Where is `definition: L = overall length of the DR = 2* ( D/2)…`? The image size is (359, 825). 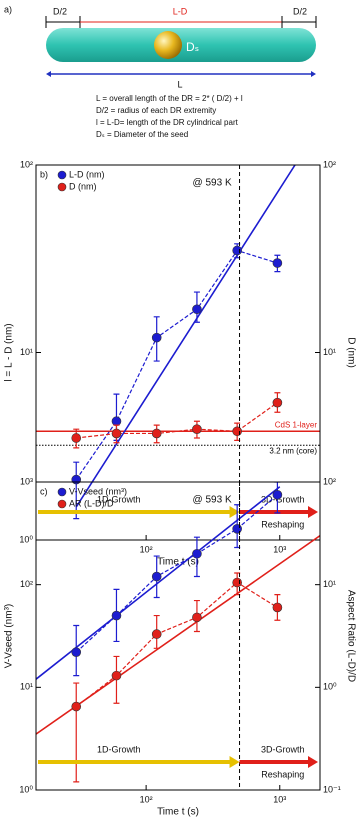 definition: L = overall length of the DR = 2* ( D/2)… is located at coordinates (169, 98).